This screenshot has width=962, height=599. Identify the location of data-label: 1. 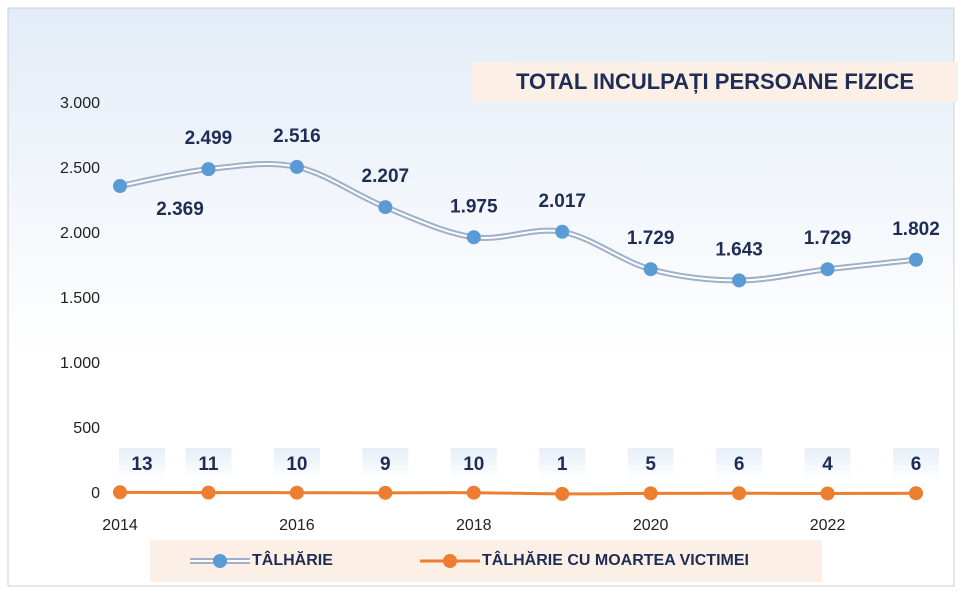
(562, 464).